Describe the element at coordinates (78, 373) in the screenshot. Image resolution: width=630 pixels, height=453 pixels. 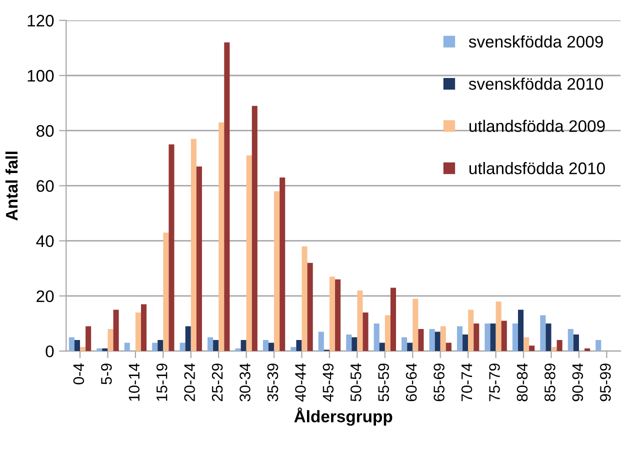
I see `x-tick-label: 0-4` at that location.